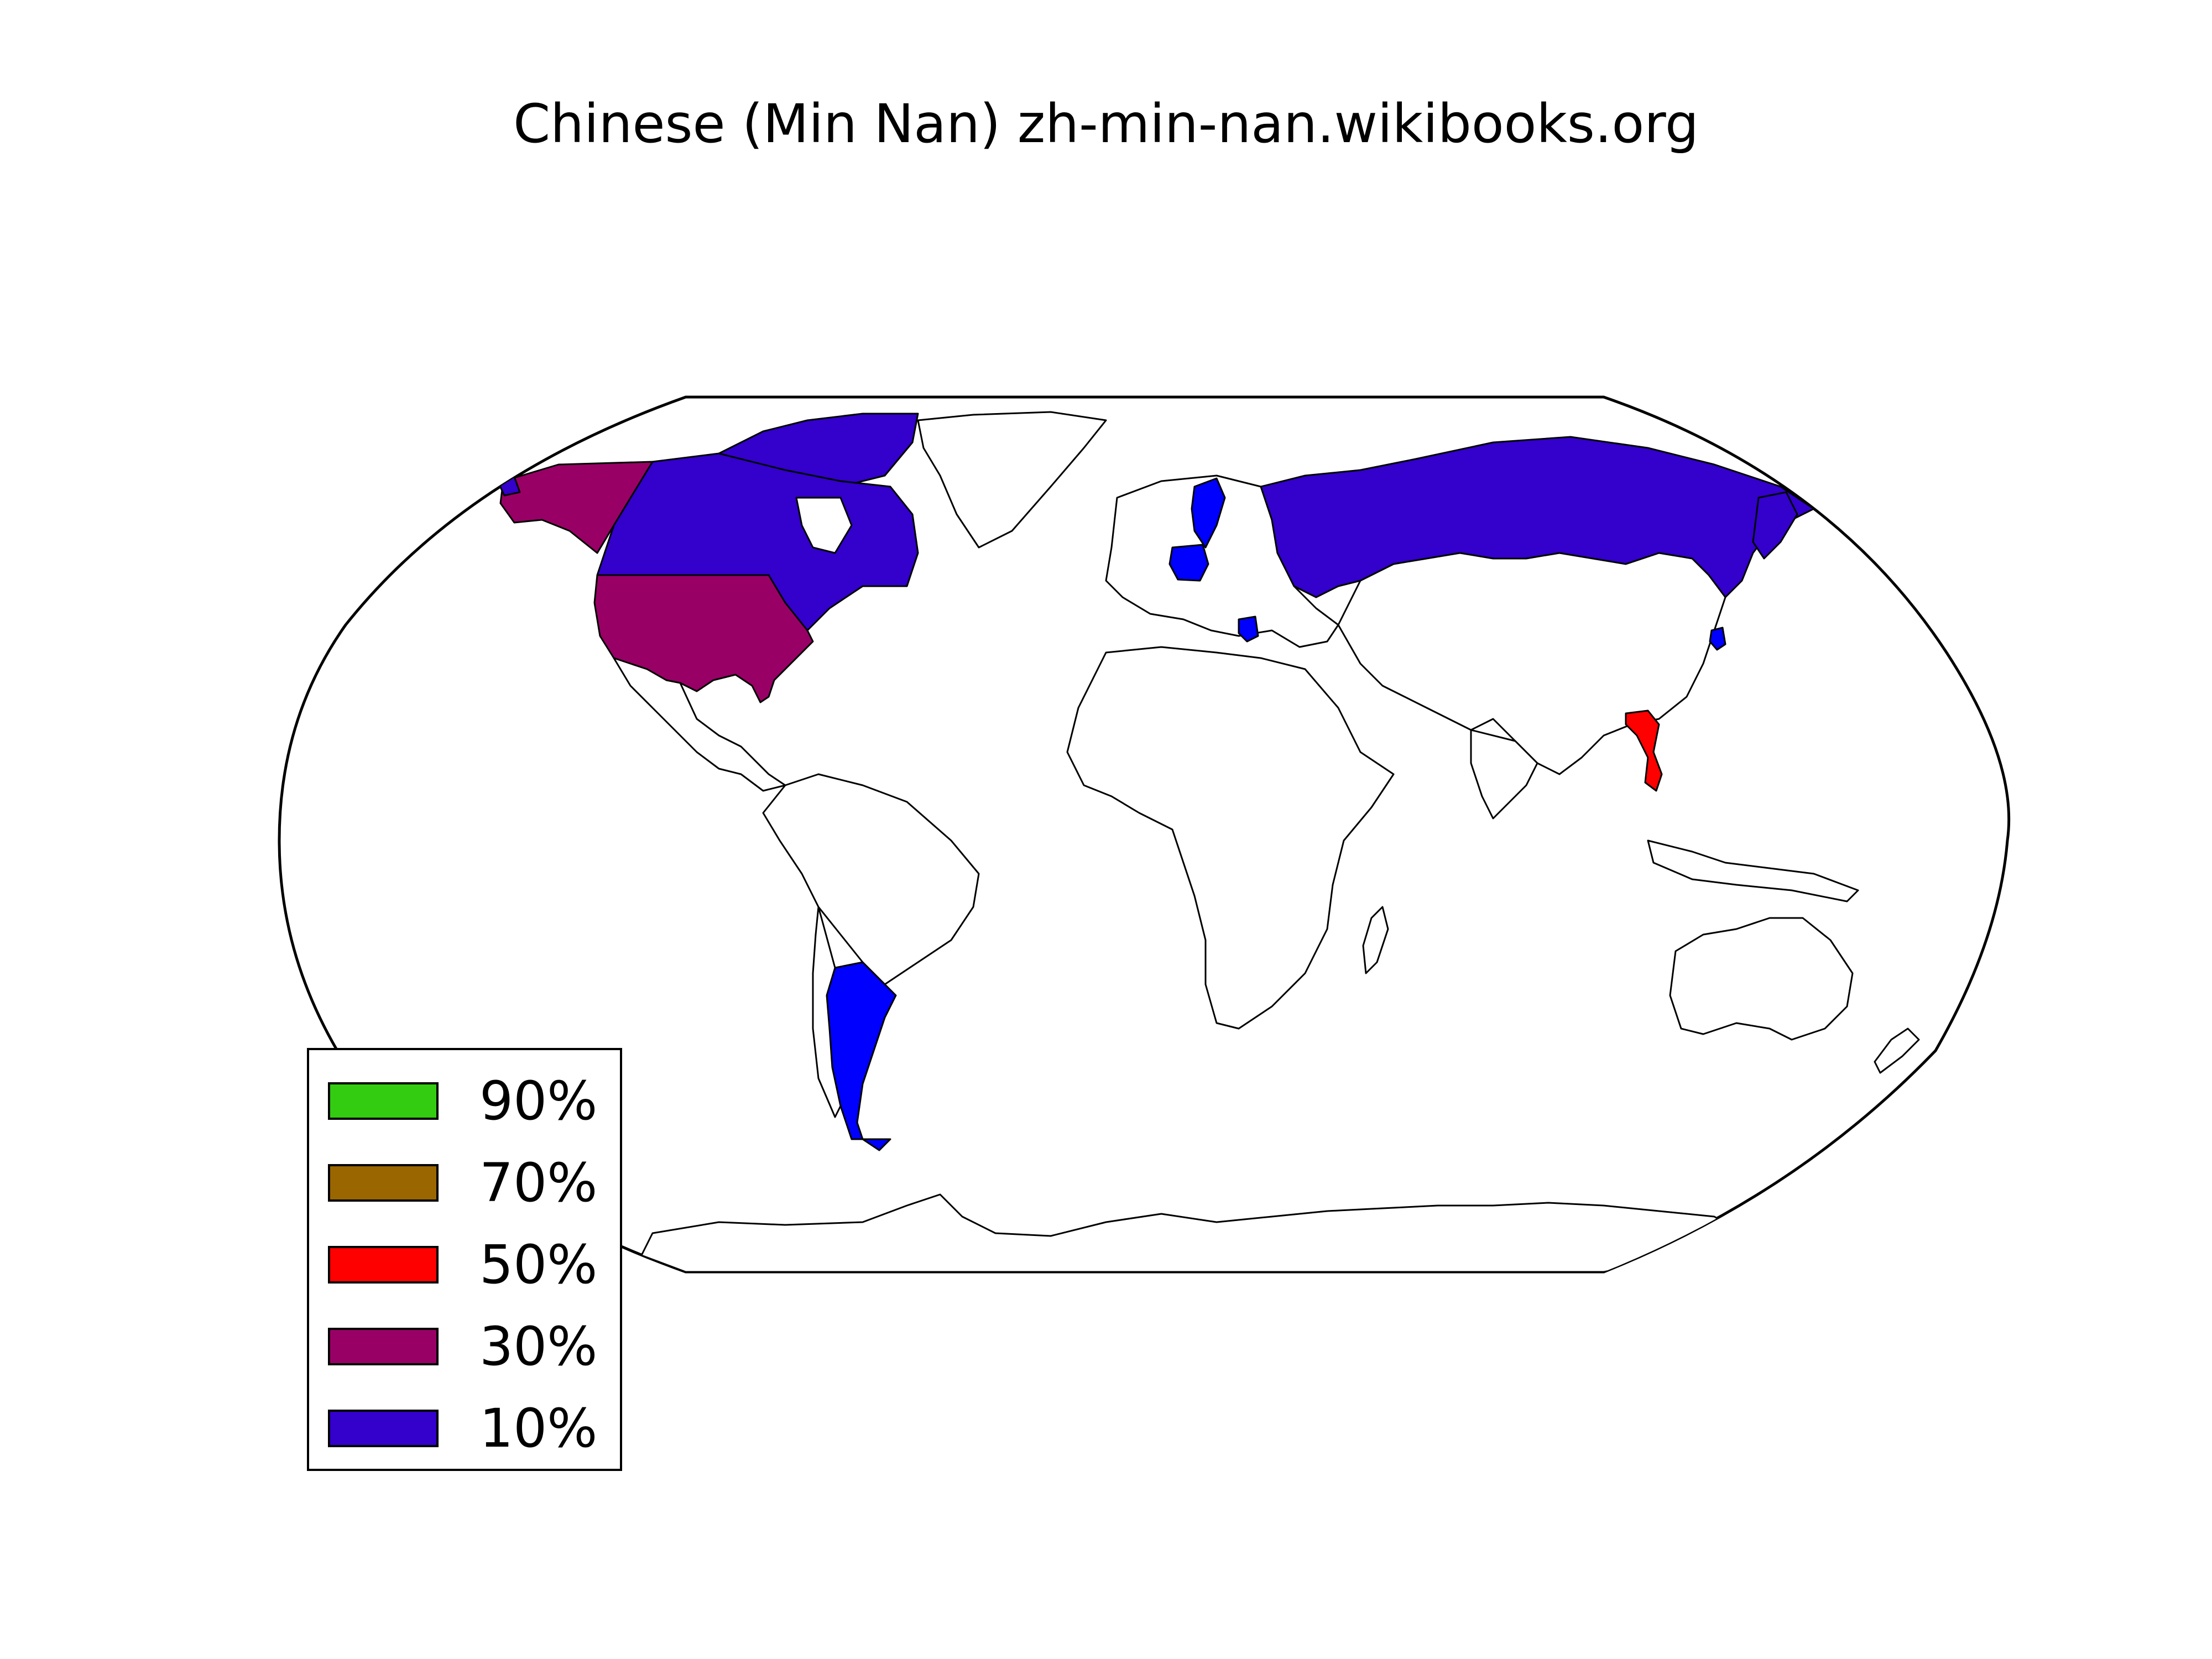  I want to click on africa, so click(1231, 838).